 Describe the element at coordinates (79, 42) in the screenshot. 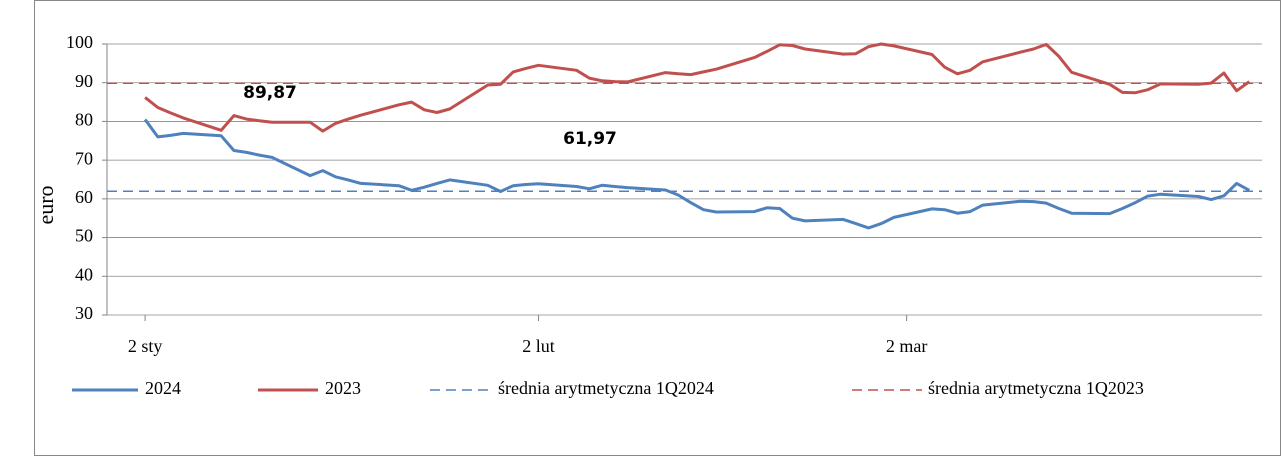

I see `y-tick-label: 100` at that location.